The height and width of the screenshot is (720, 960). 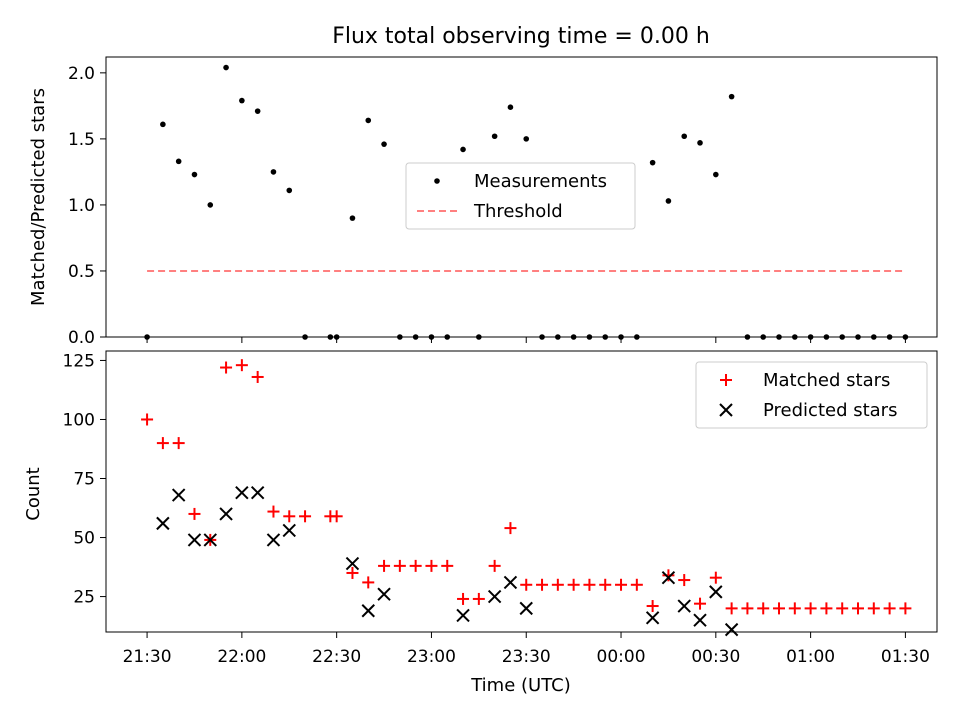 What do you see at coordinates (81, 338) in the screenshot?
I see `top-y-tick-label: 0.0` at bounding box center [81, 338].